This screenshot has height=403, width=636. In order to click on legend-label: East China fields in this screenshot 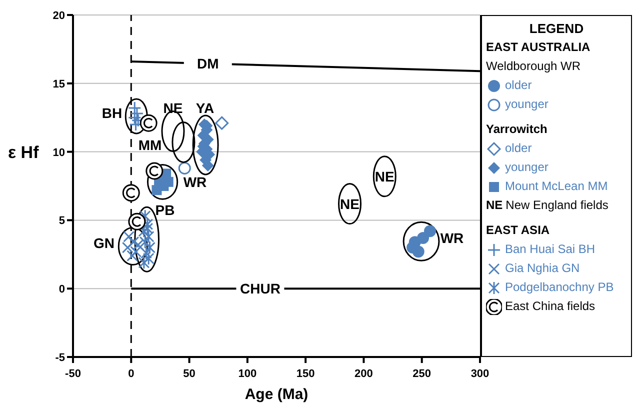, I will do `click(550, 306)`.